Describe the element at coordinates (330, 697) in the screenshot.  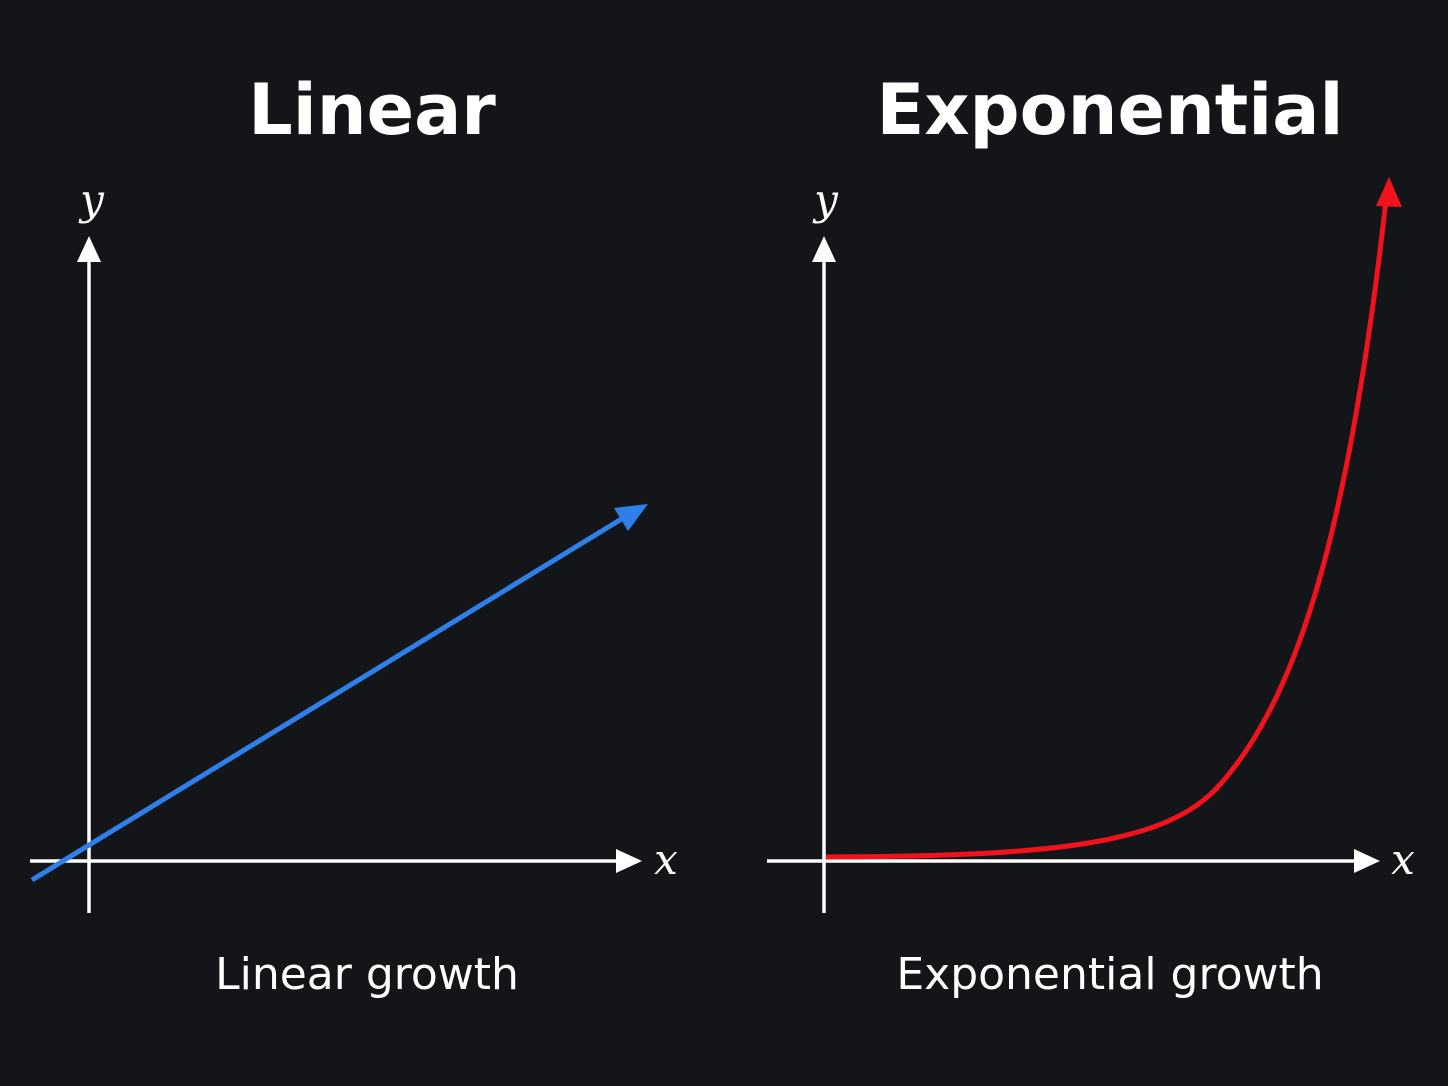
I see `linear-line` at that location.